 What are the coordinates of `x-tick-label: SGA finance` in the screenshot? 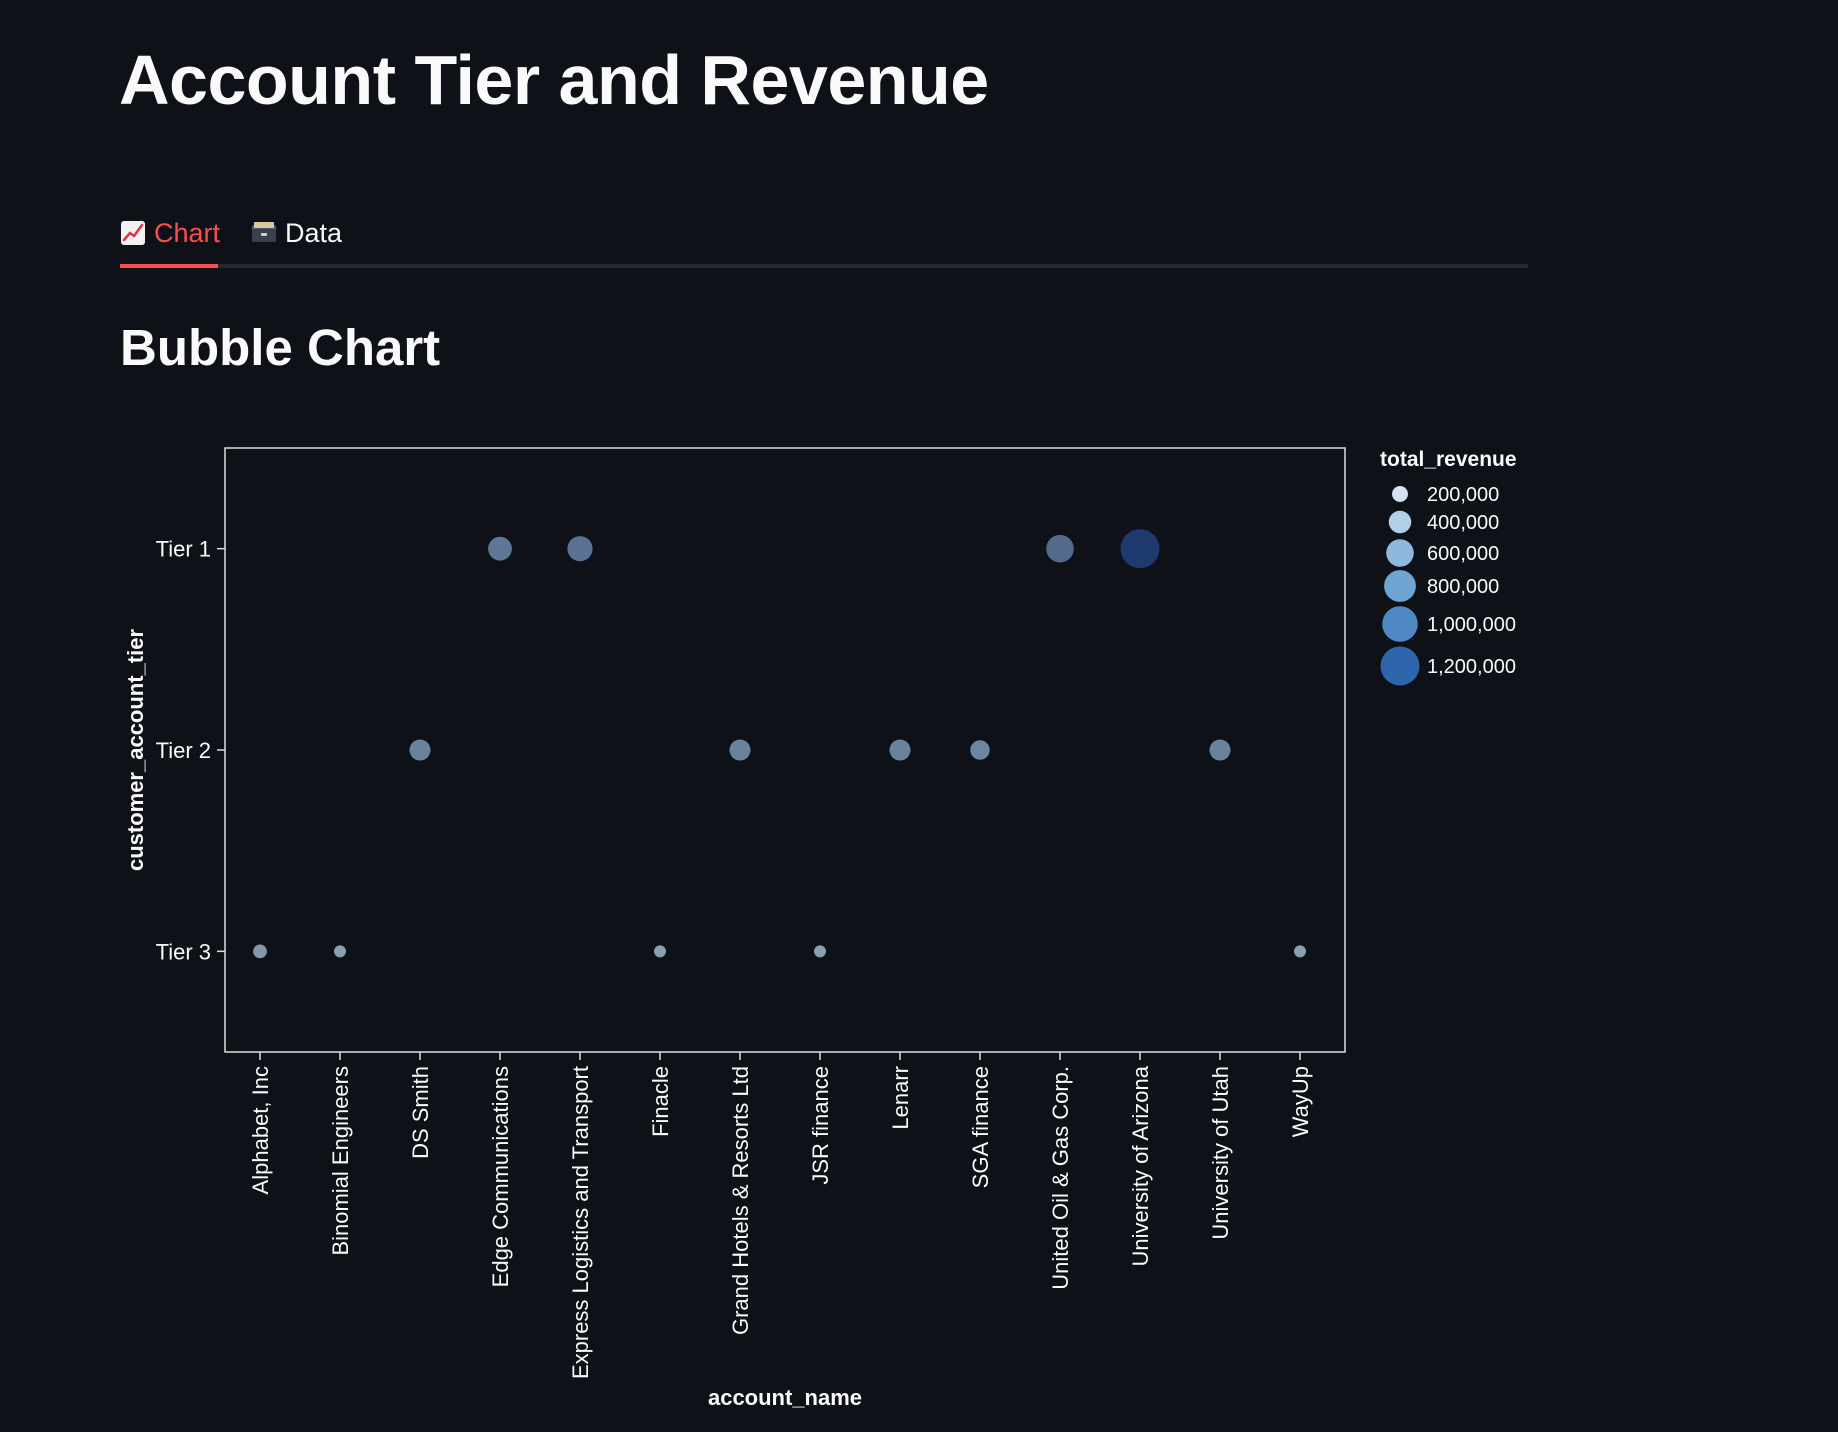 It's located at (980, 1127).